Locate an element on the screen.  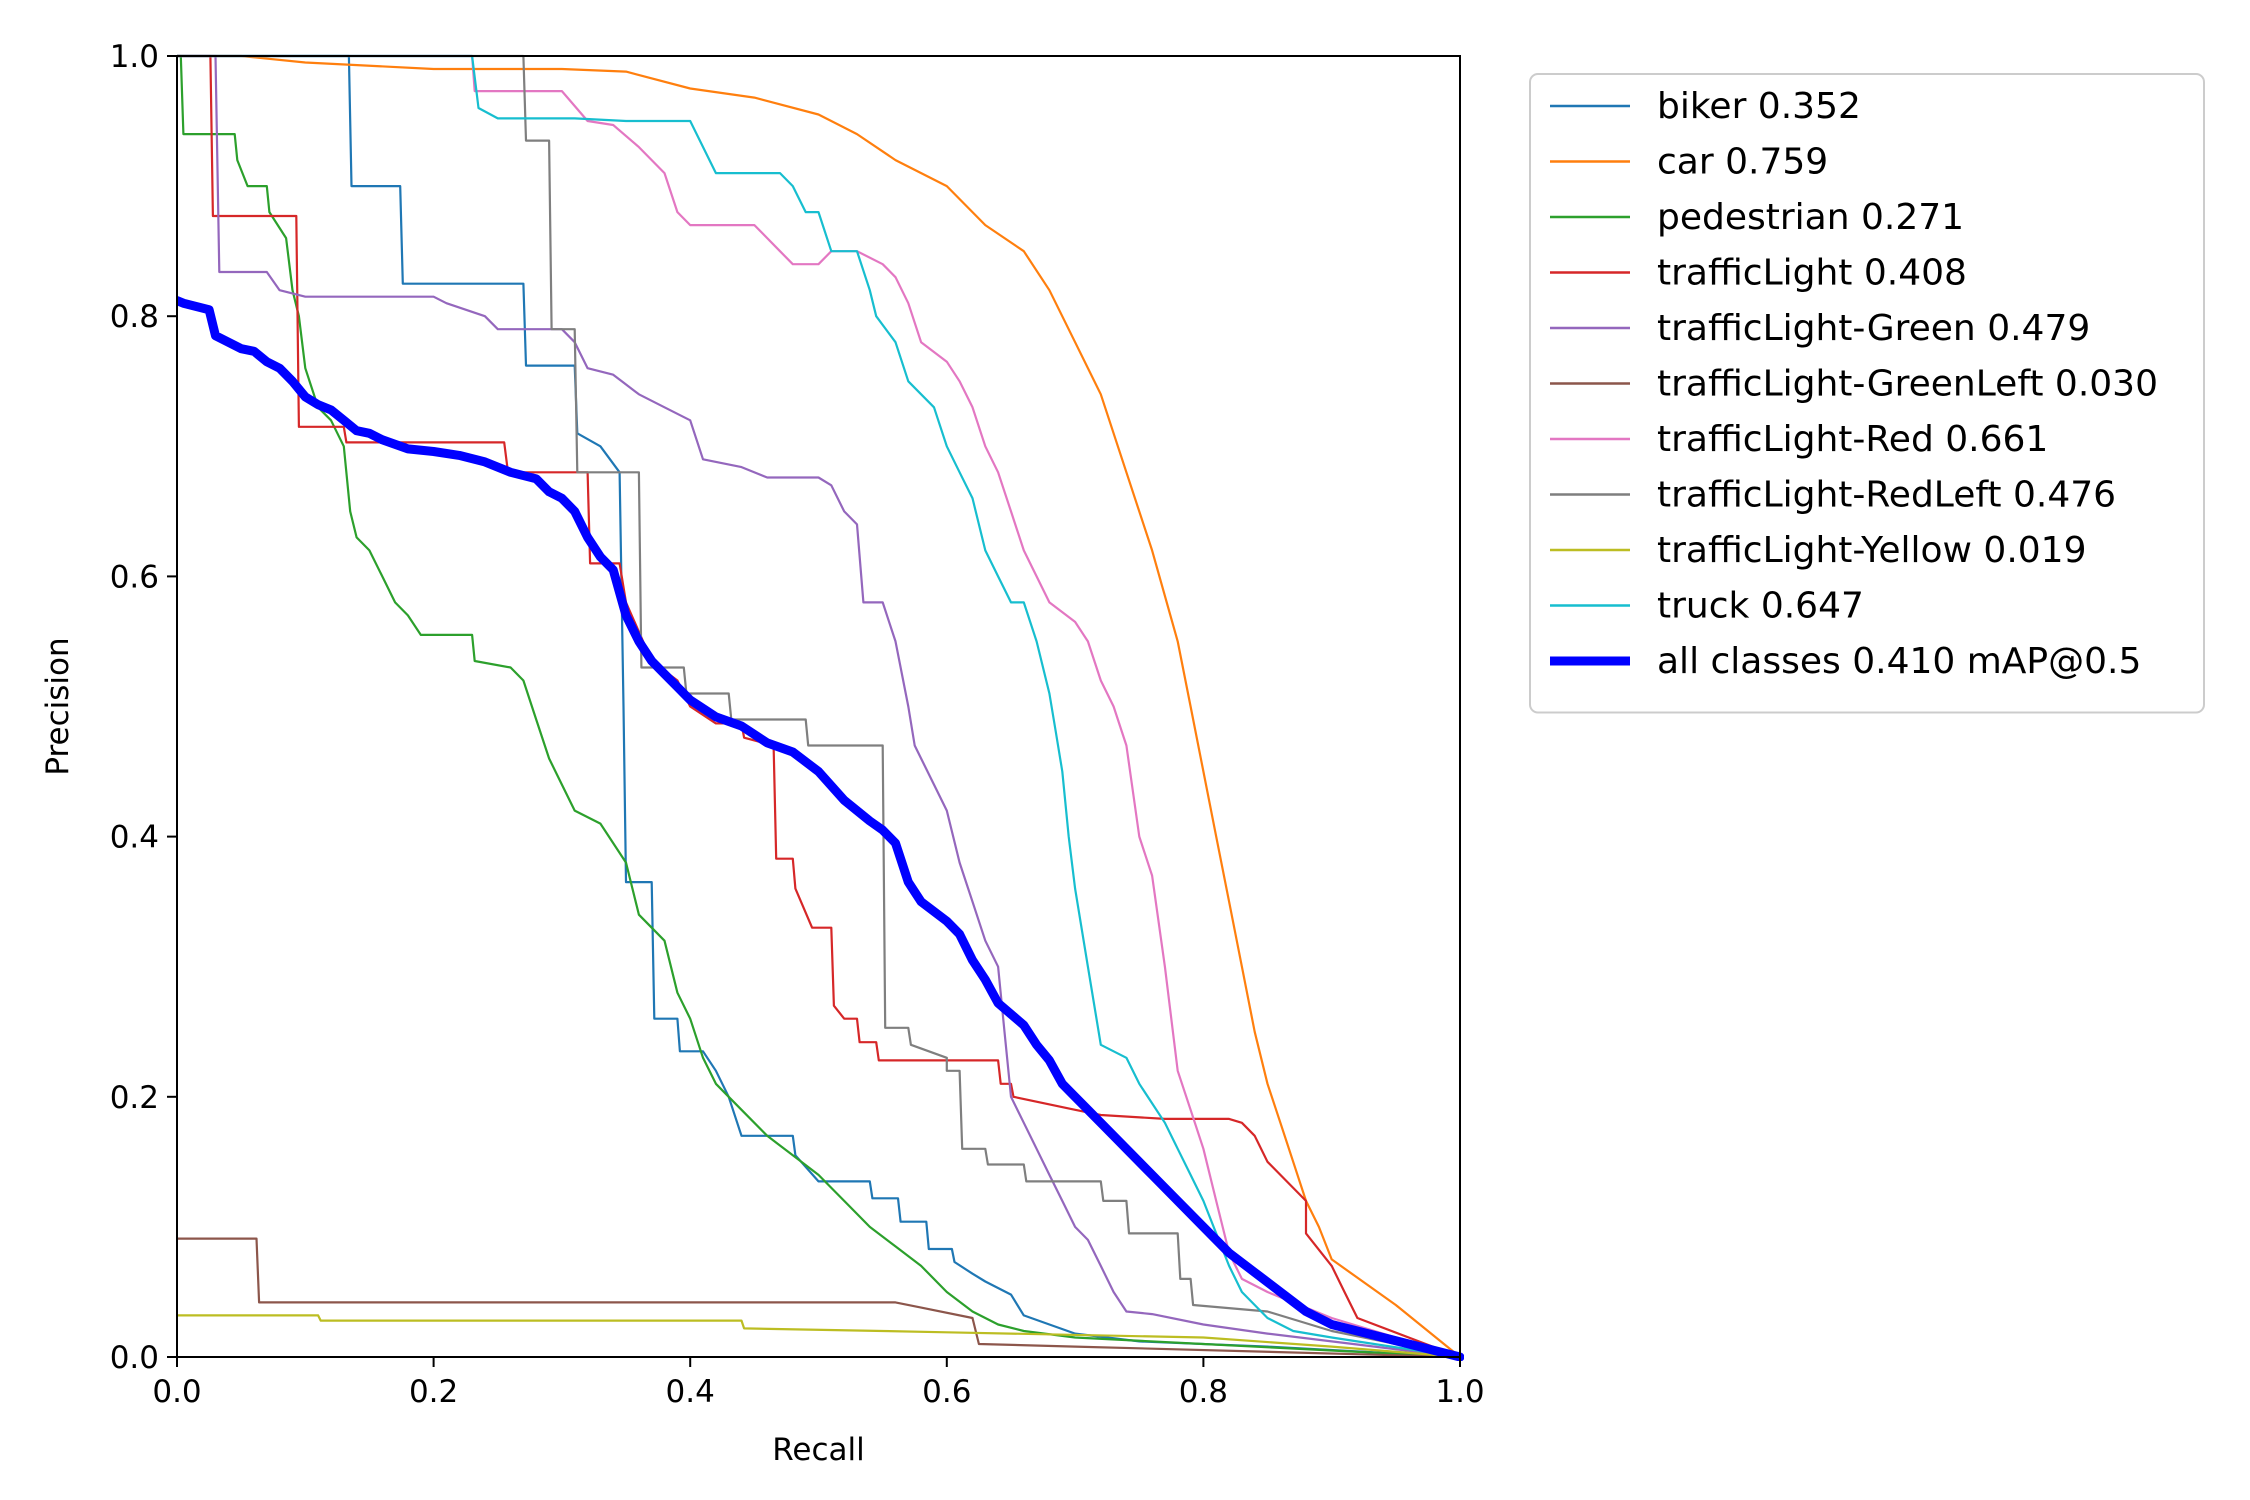
legend-label: trafficLight-Red 0.661 is located at coordinates (1852, 439).